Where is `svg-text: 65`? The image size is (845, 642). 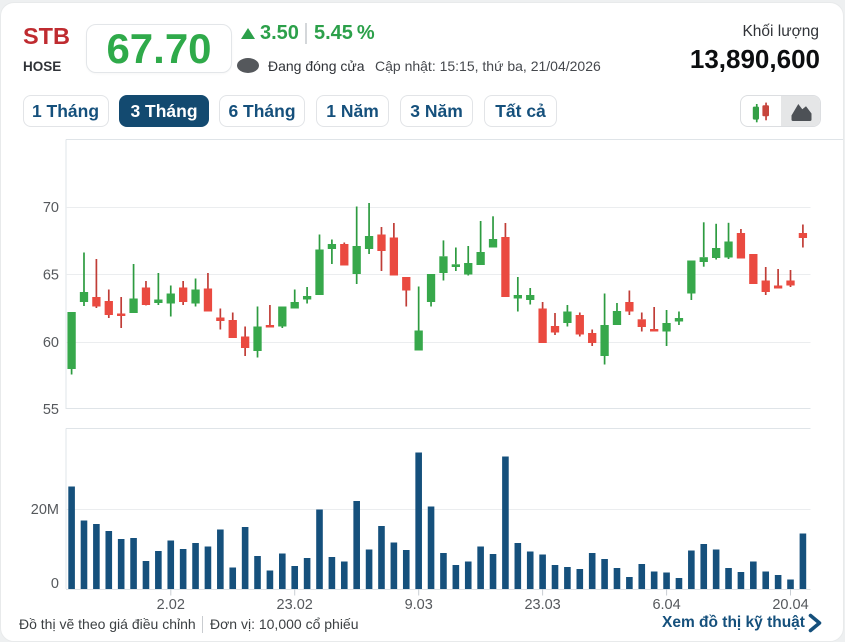
svg-text: 65 is located at coordinates (51, 276).